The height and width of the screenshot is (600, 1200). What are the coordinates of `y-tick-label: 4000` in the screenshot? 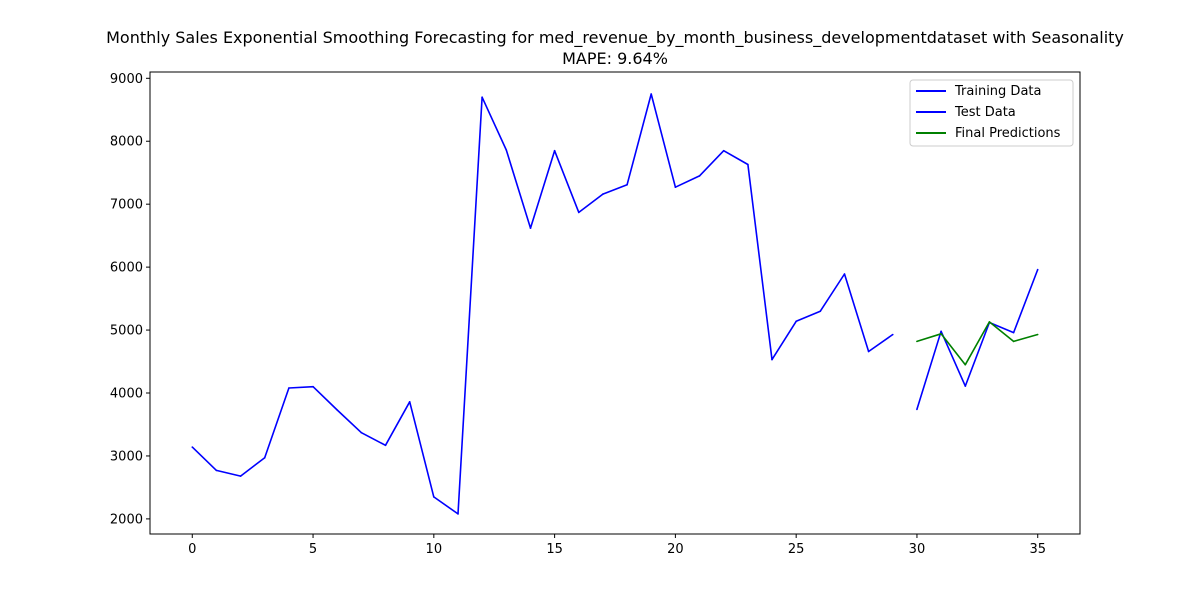 It's located at (126, 394).